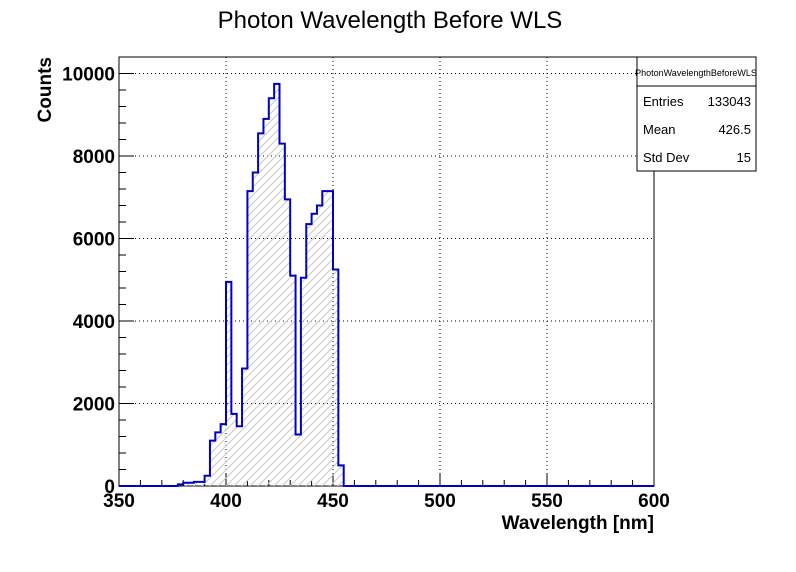 The height and width of the screenshot is (572, 796). Describe the element at coordinates (578, 523) in the screenshot. I see `x-axis-label: Wavelength [nm]` at that location.